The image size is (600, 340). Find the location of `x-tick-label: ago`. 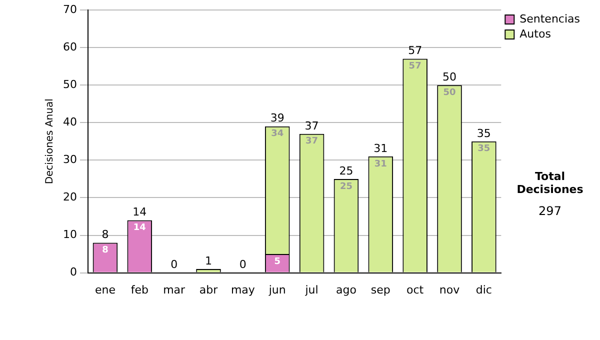

x-tick-label: ago is located at coordinates (346, 289).